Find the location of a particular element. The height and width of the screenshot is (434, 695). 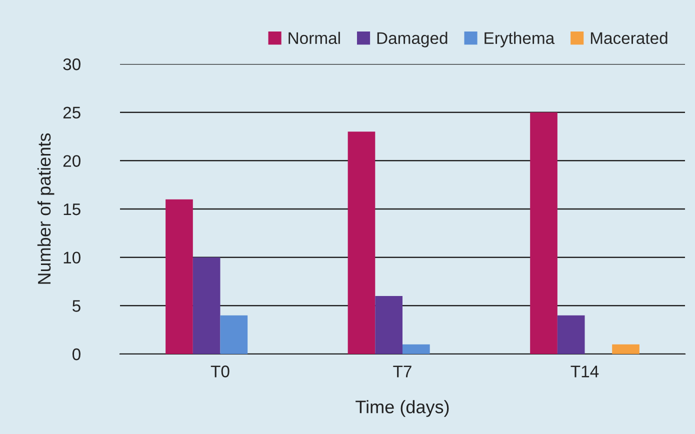

y-tick-label: 30 is located at coordinates (71, 64).